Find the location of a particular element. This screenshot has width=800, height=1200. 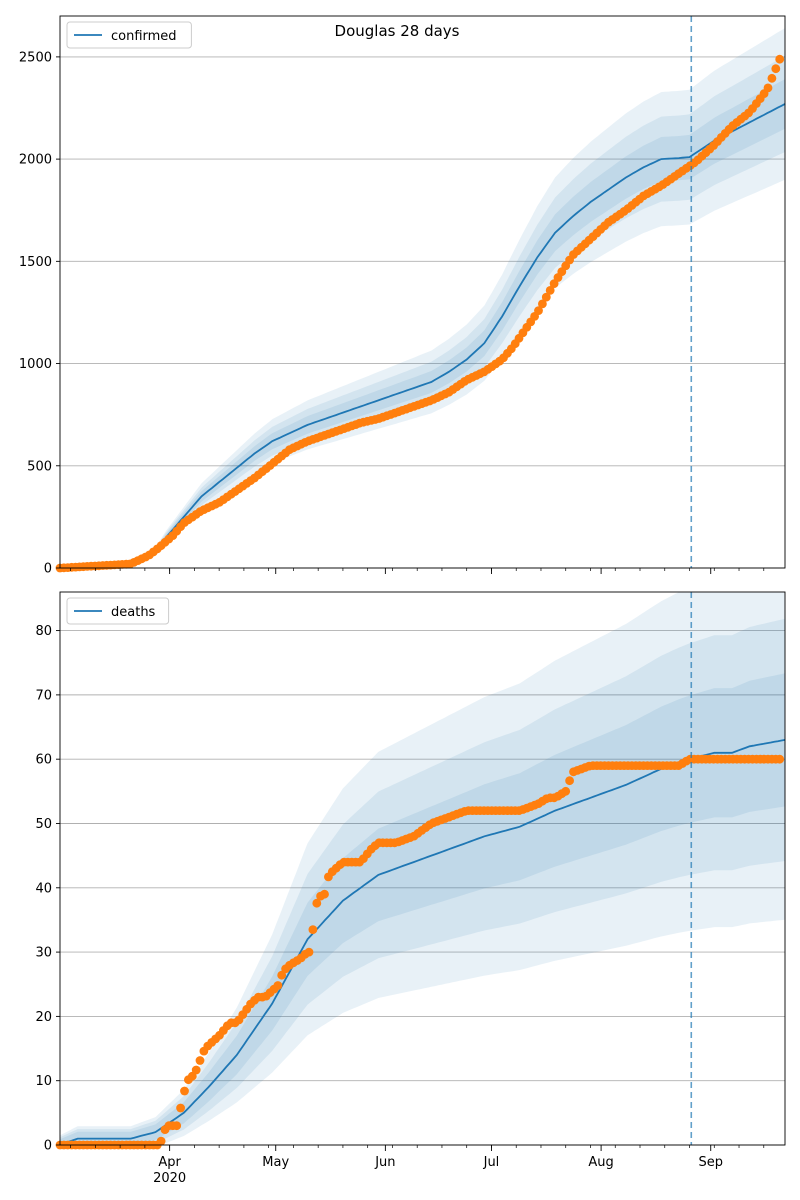

x-tick-label: May is located at coordinates (275, 1162).